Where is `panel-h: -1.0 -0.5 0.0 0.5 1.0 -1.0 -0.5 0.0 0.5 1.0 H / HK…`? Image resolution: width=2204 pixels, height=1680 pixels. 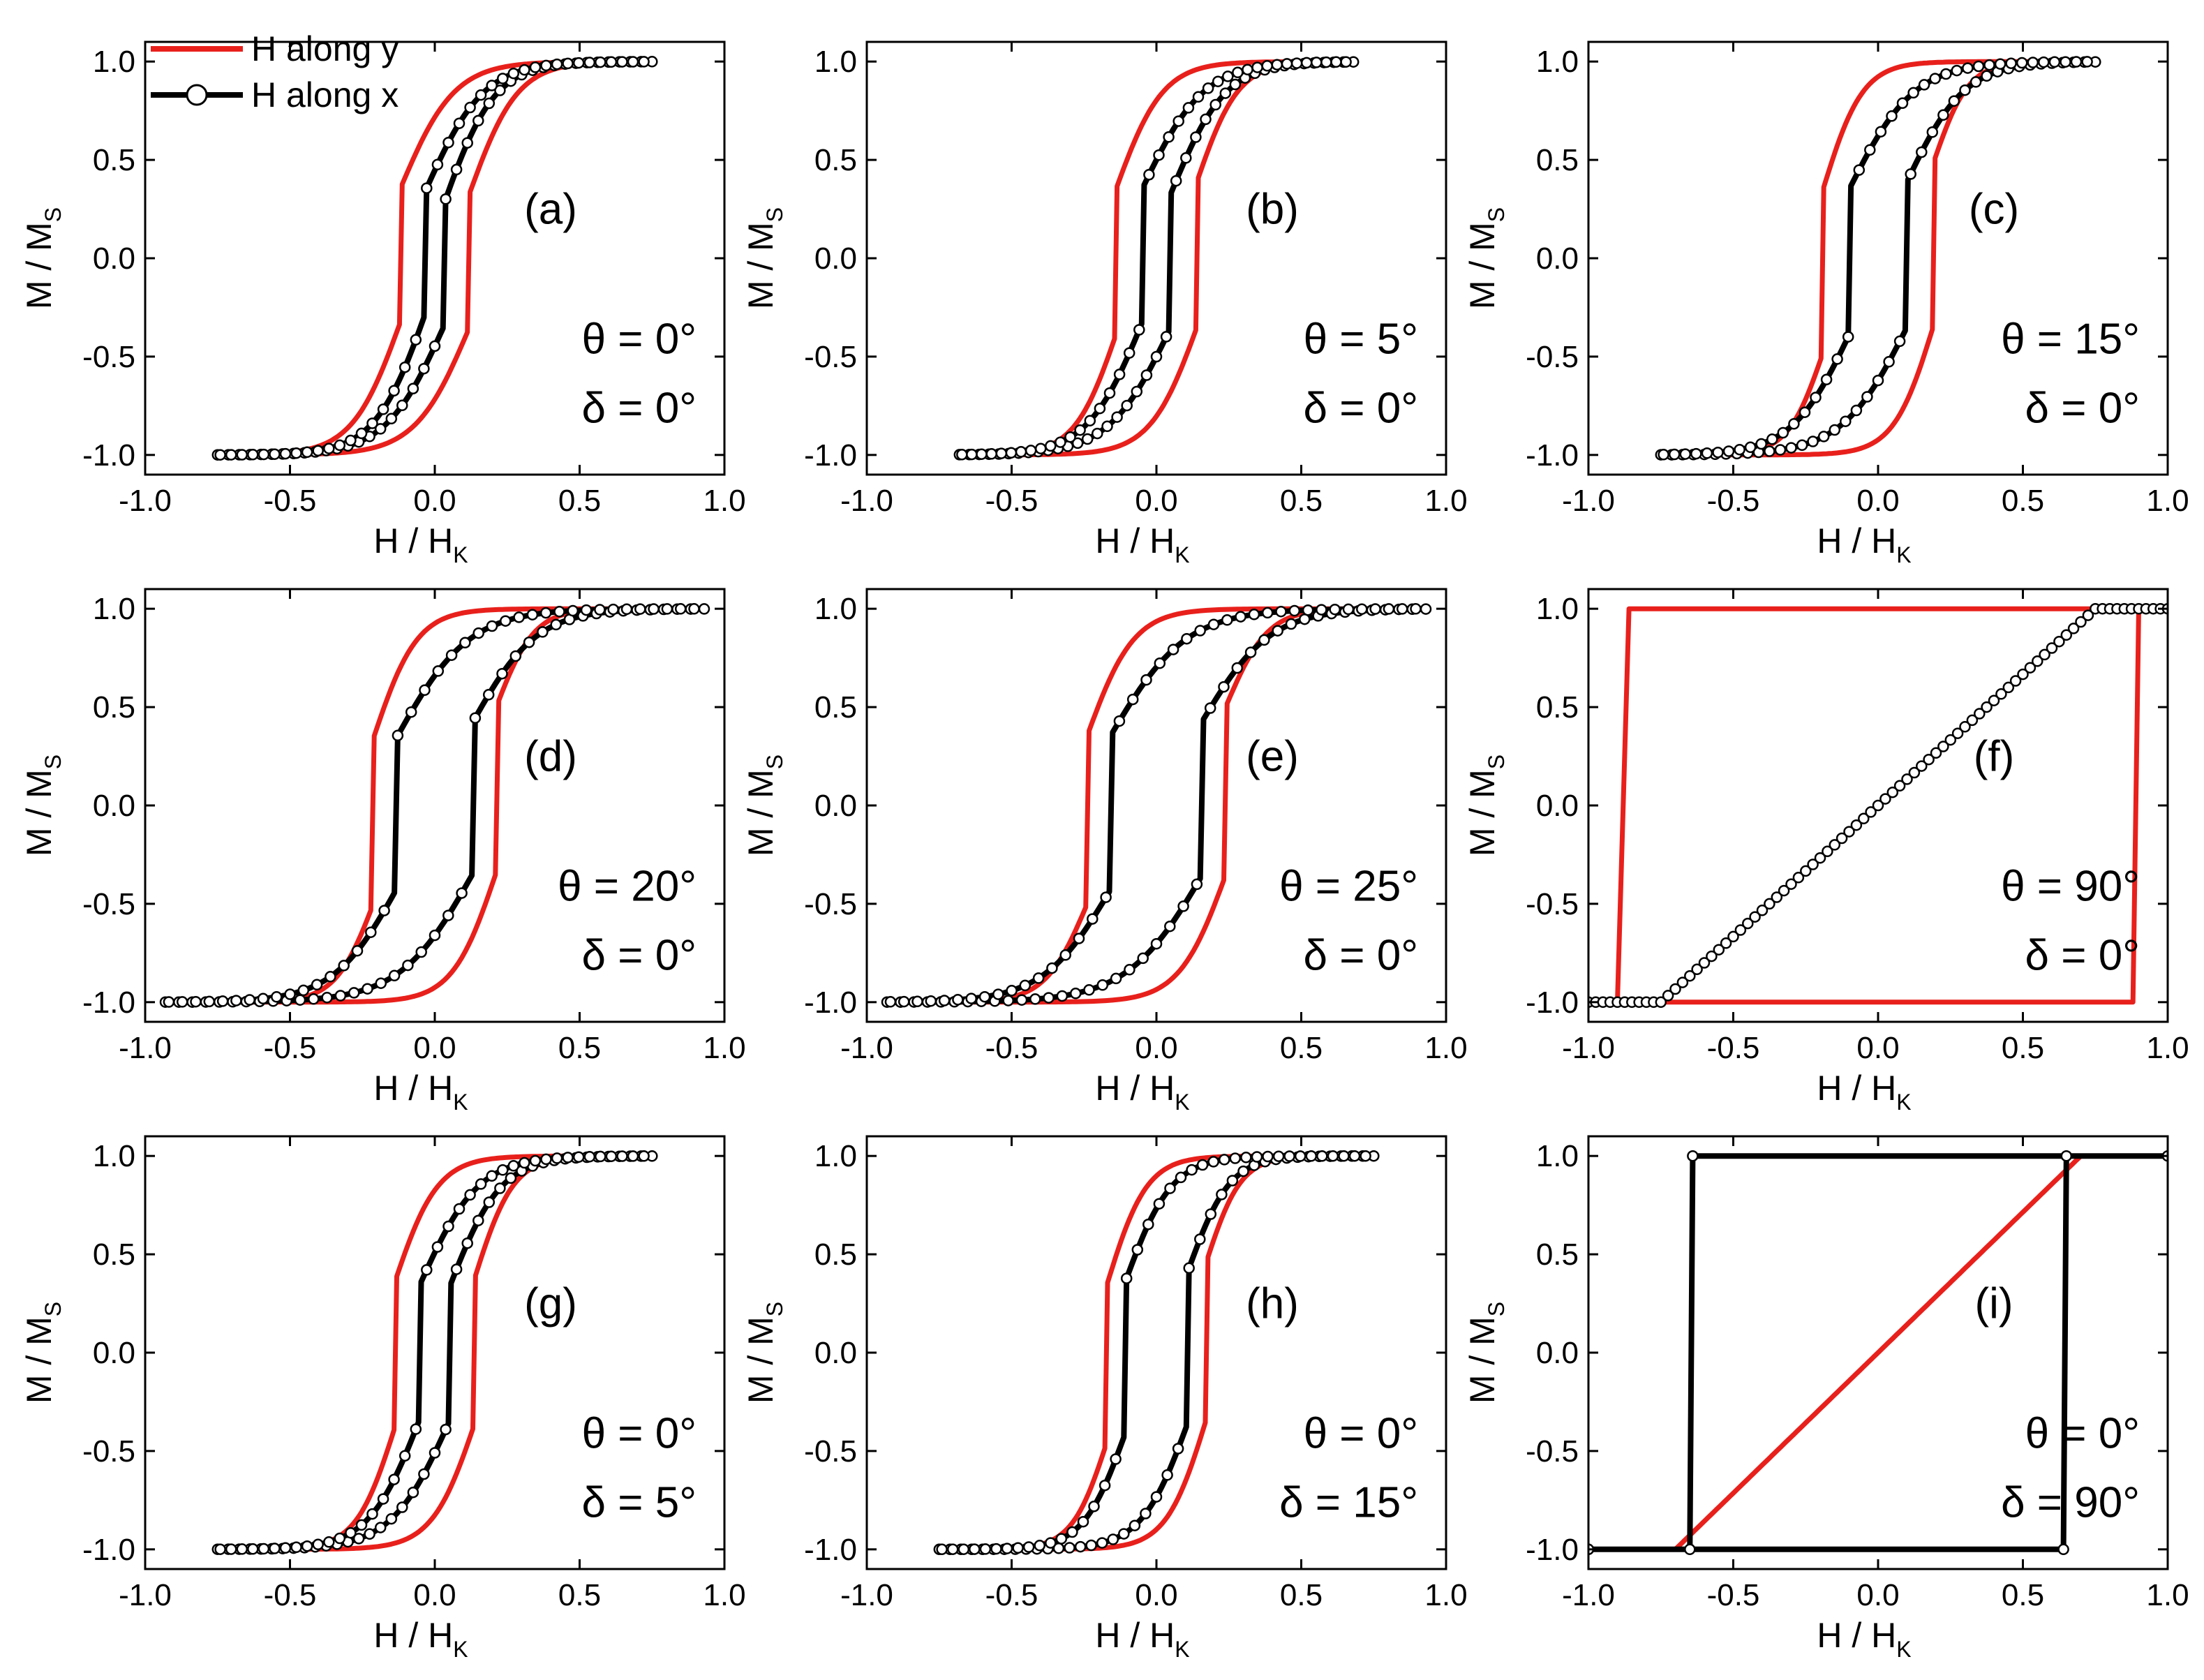
panel-h: -1.0 -0.5 0.0 0.5 1.0 -1.0 -0.5 0.0 0.5 1.0 H / HK… is located at coordinates (1104, 1398).